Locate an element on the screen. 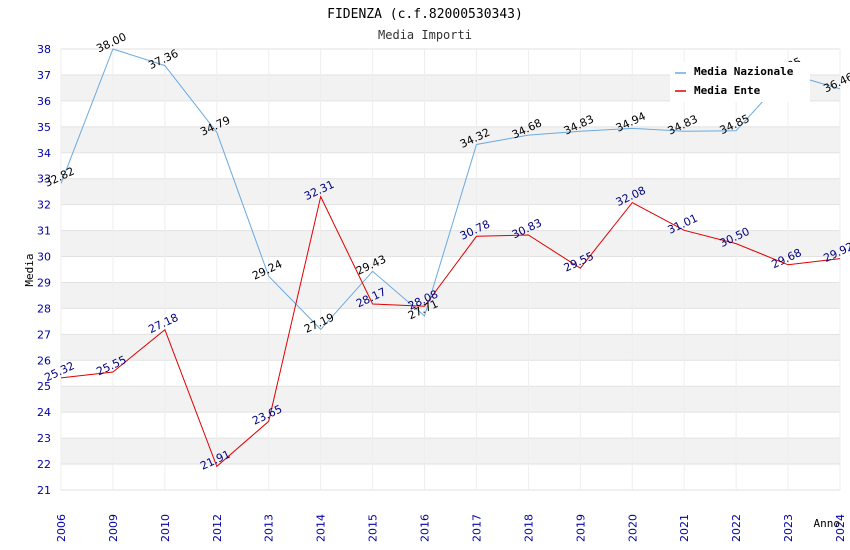 This screenshot has width=850, height=550. y-tick-label: 27 is located at coordinates (44, 334).